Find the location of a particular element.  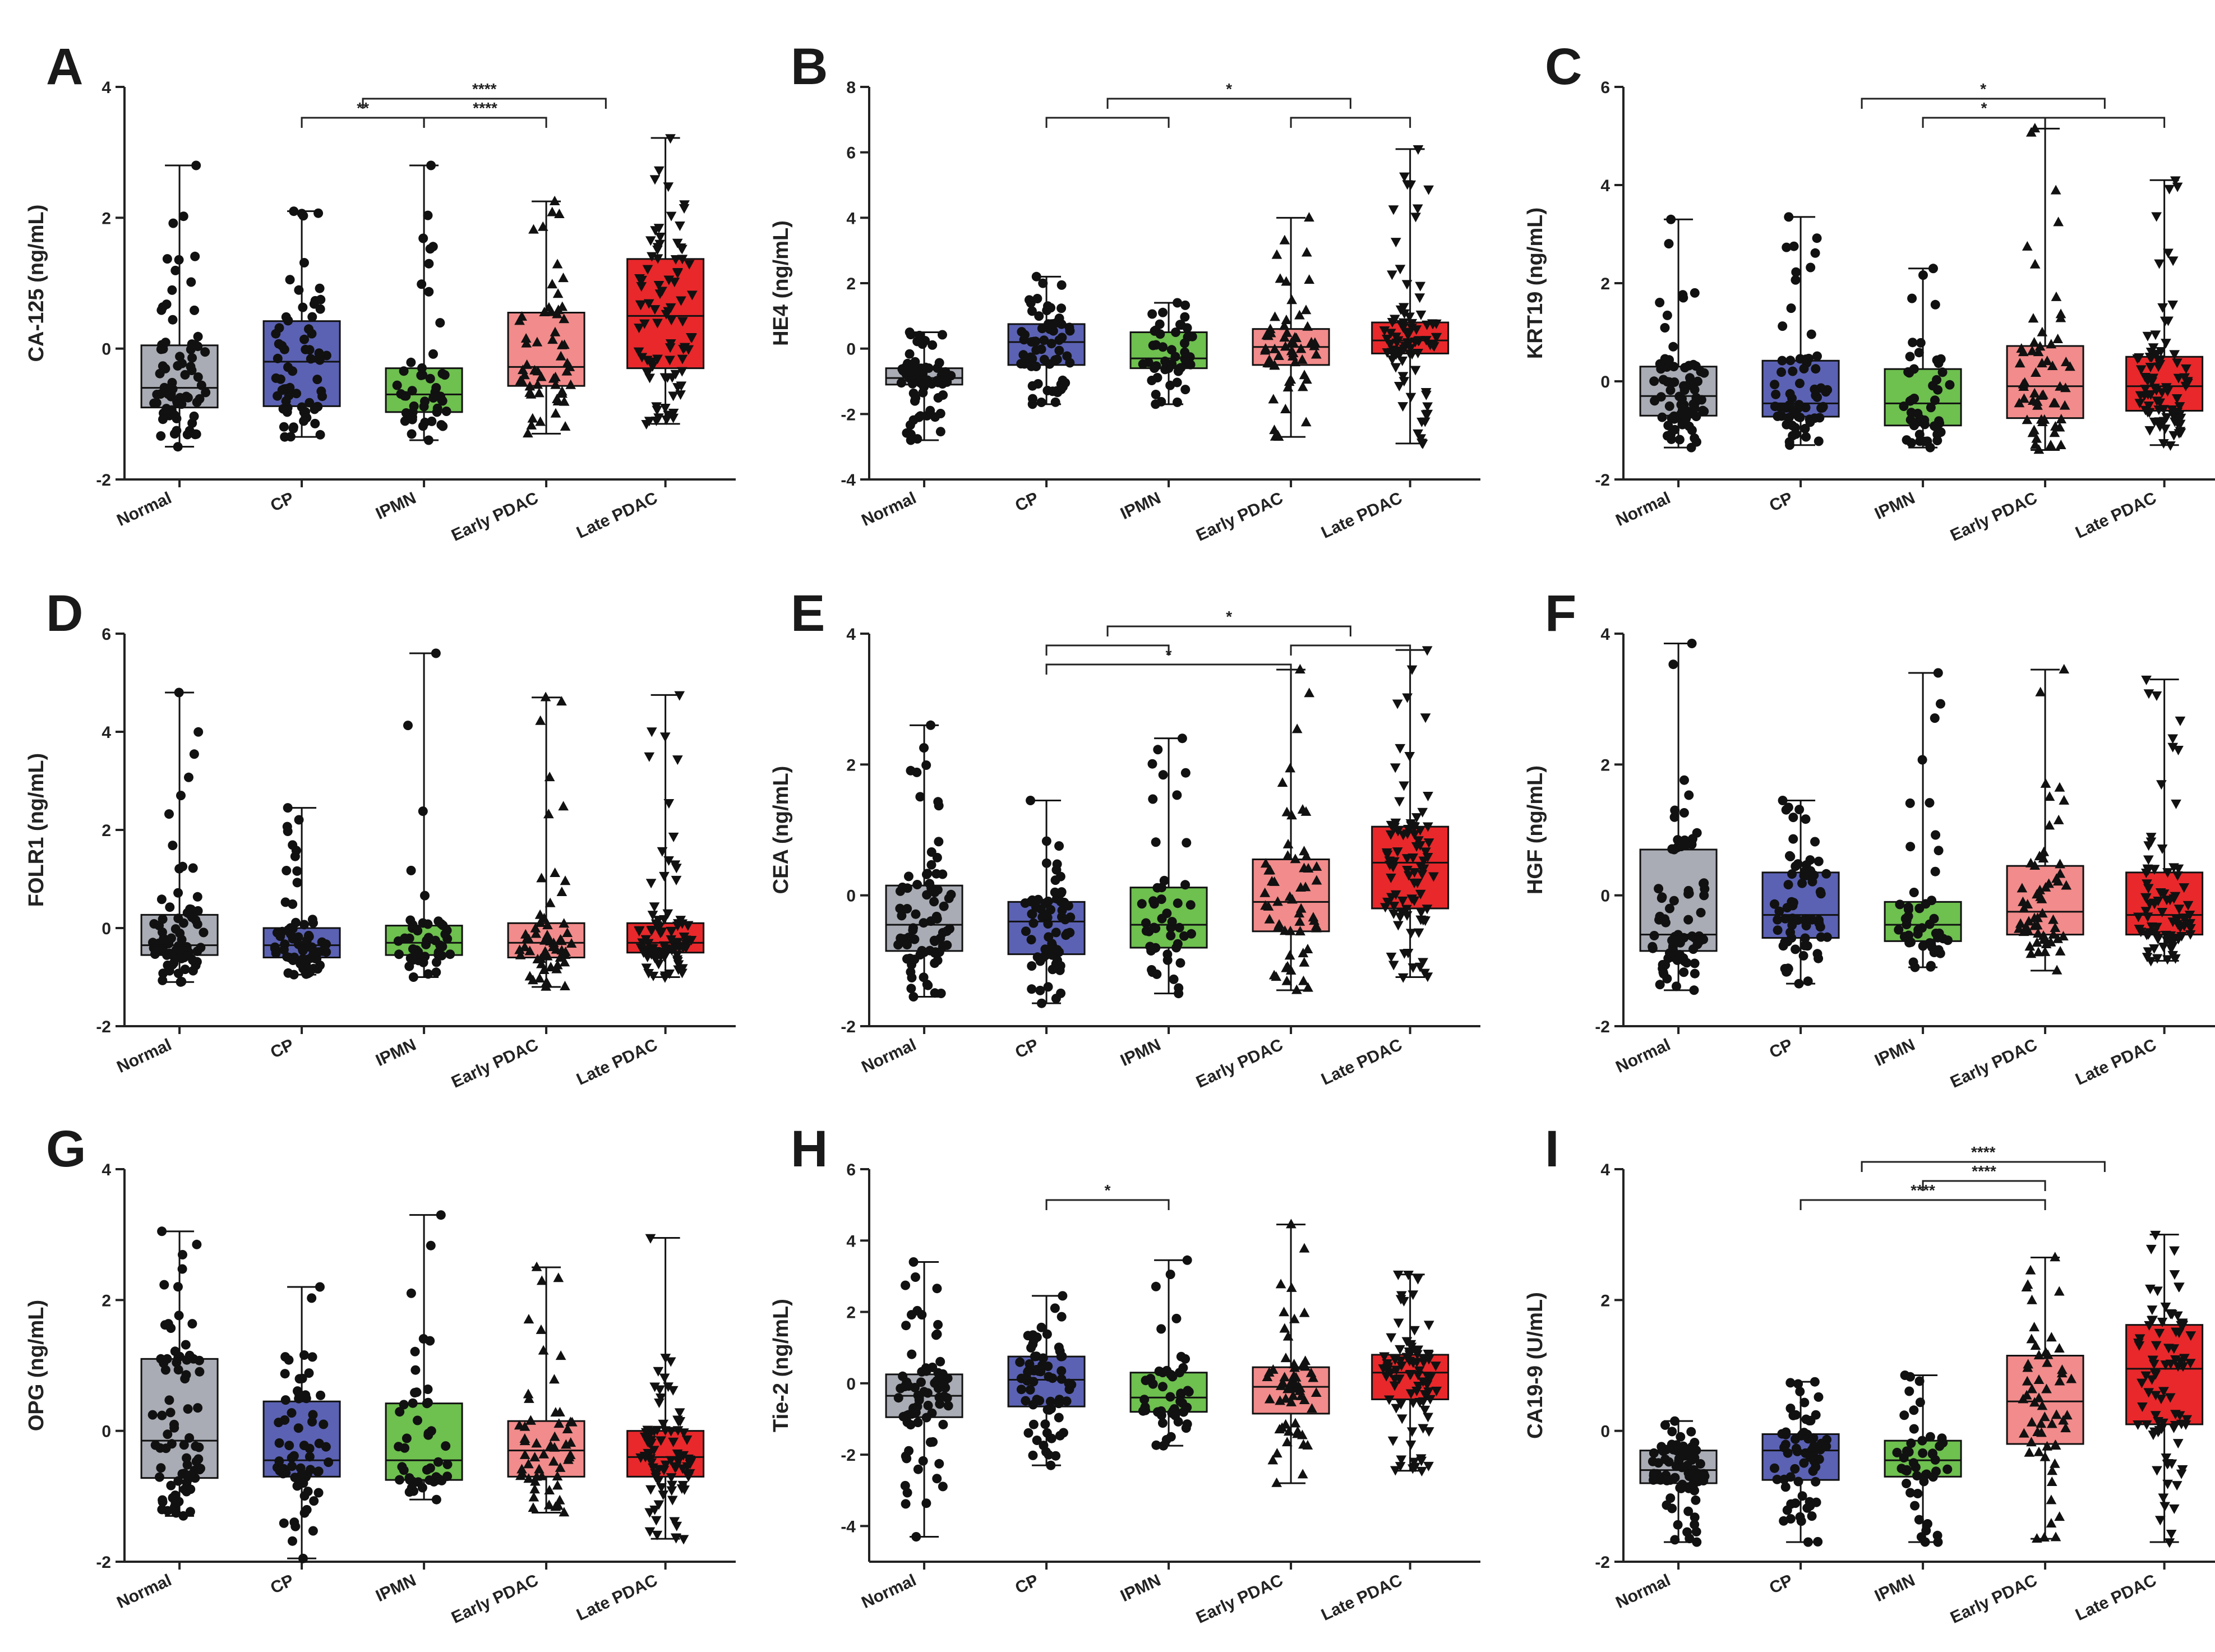

bracket-line is located at coordinates (363, 122).